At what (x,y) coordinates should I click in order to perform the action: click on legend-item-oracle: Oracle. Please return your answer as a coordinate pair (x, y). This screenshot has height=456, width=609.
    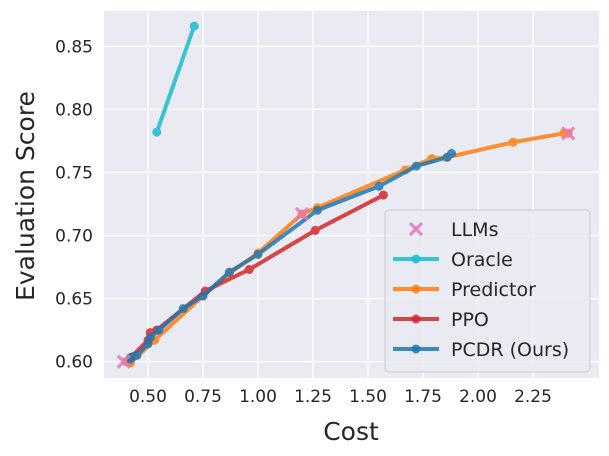
    Looking at the image, I should click on (453, 260).